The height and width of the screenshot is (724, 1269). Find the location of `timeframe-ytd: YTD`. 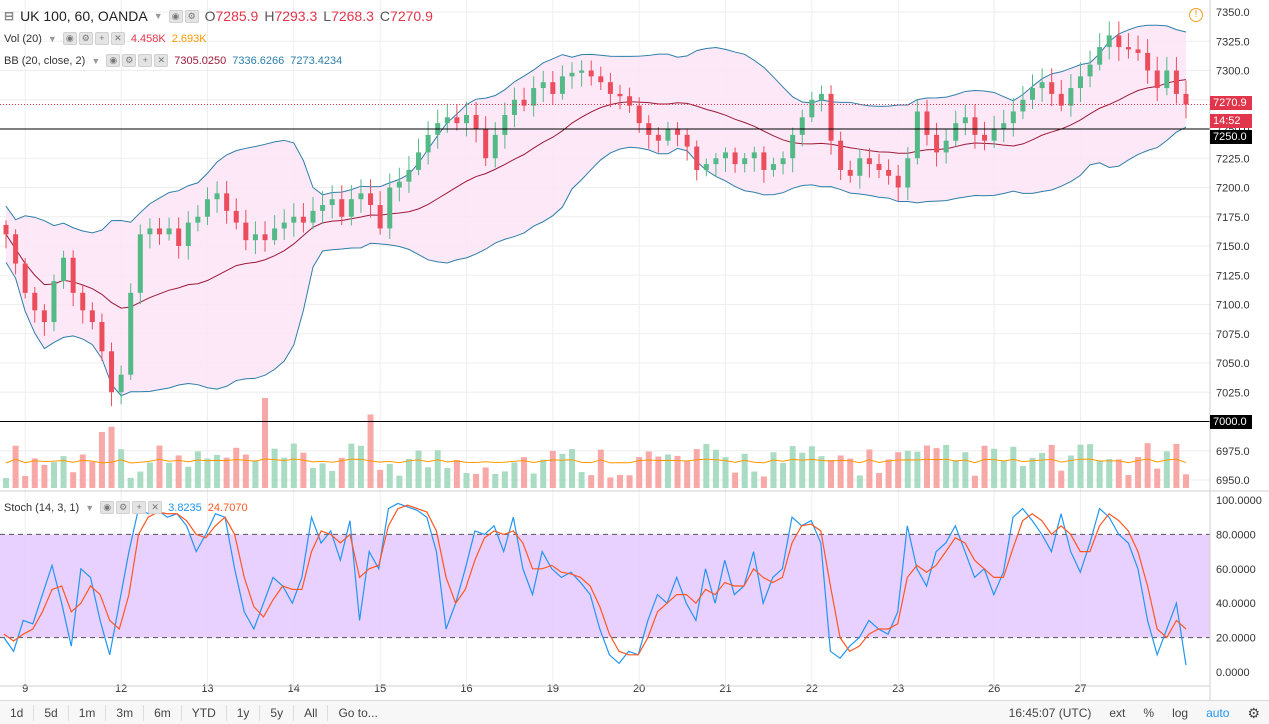

timeframe-ytd: YTD is located at coordinates (204, 712).